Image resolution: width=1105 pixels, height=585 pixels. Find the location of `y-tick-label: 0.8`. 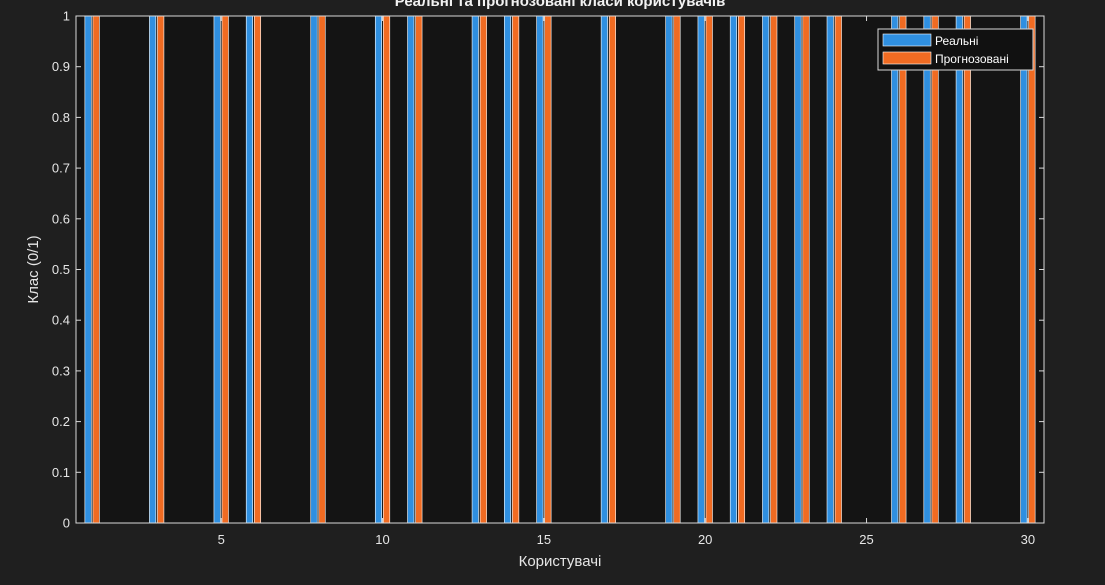

y-tick-label: 0.8 is located at coordinates (61, 117).